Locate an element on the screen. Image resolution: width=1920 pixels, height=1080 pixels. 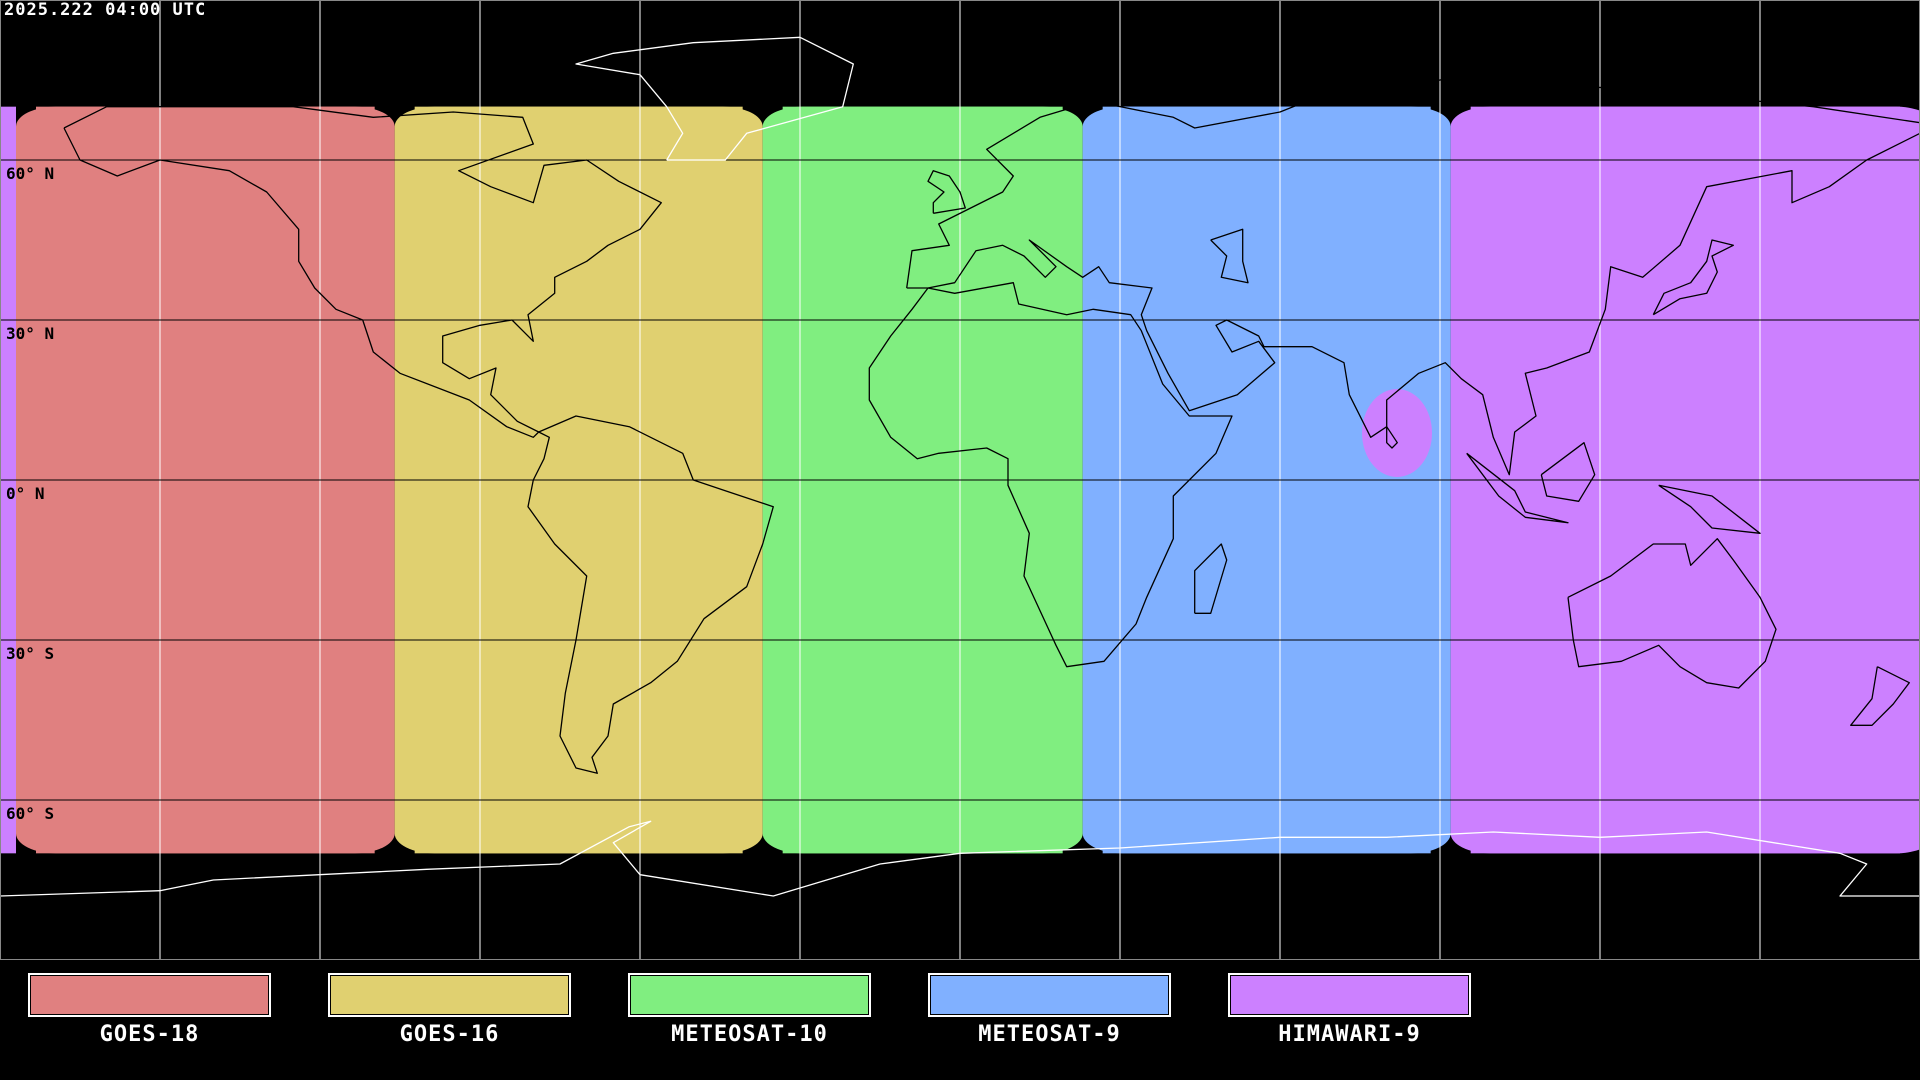
himawari-coverage-patch-sri-lanka is located at coordinates (1397, 433).